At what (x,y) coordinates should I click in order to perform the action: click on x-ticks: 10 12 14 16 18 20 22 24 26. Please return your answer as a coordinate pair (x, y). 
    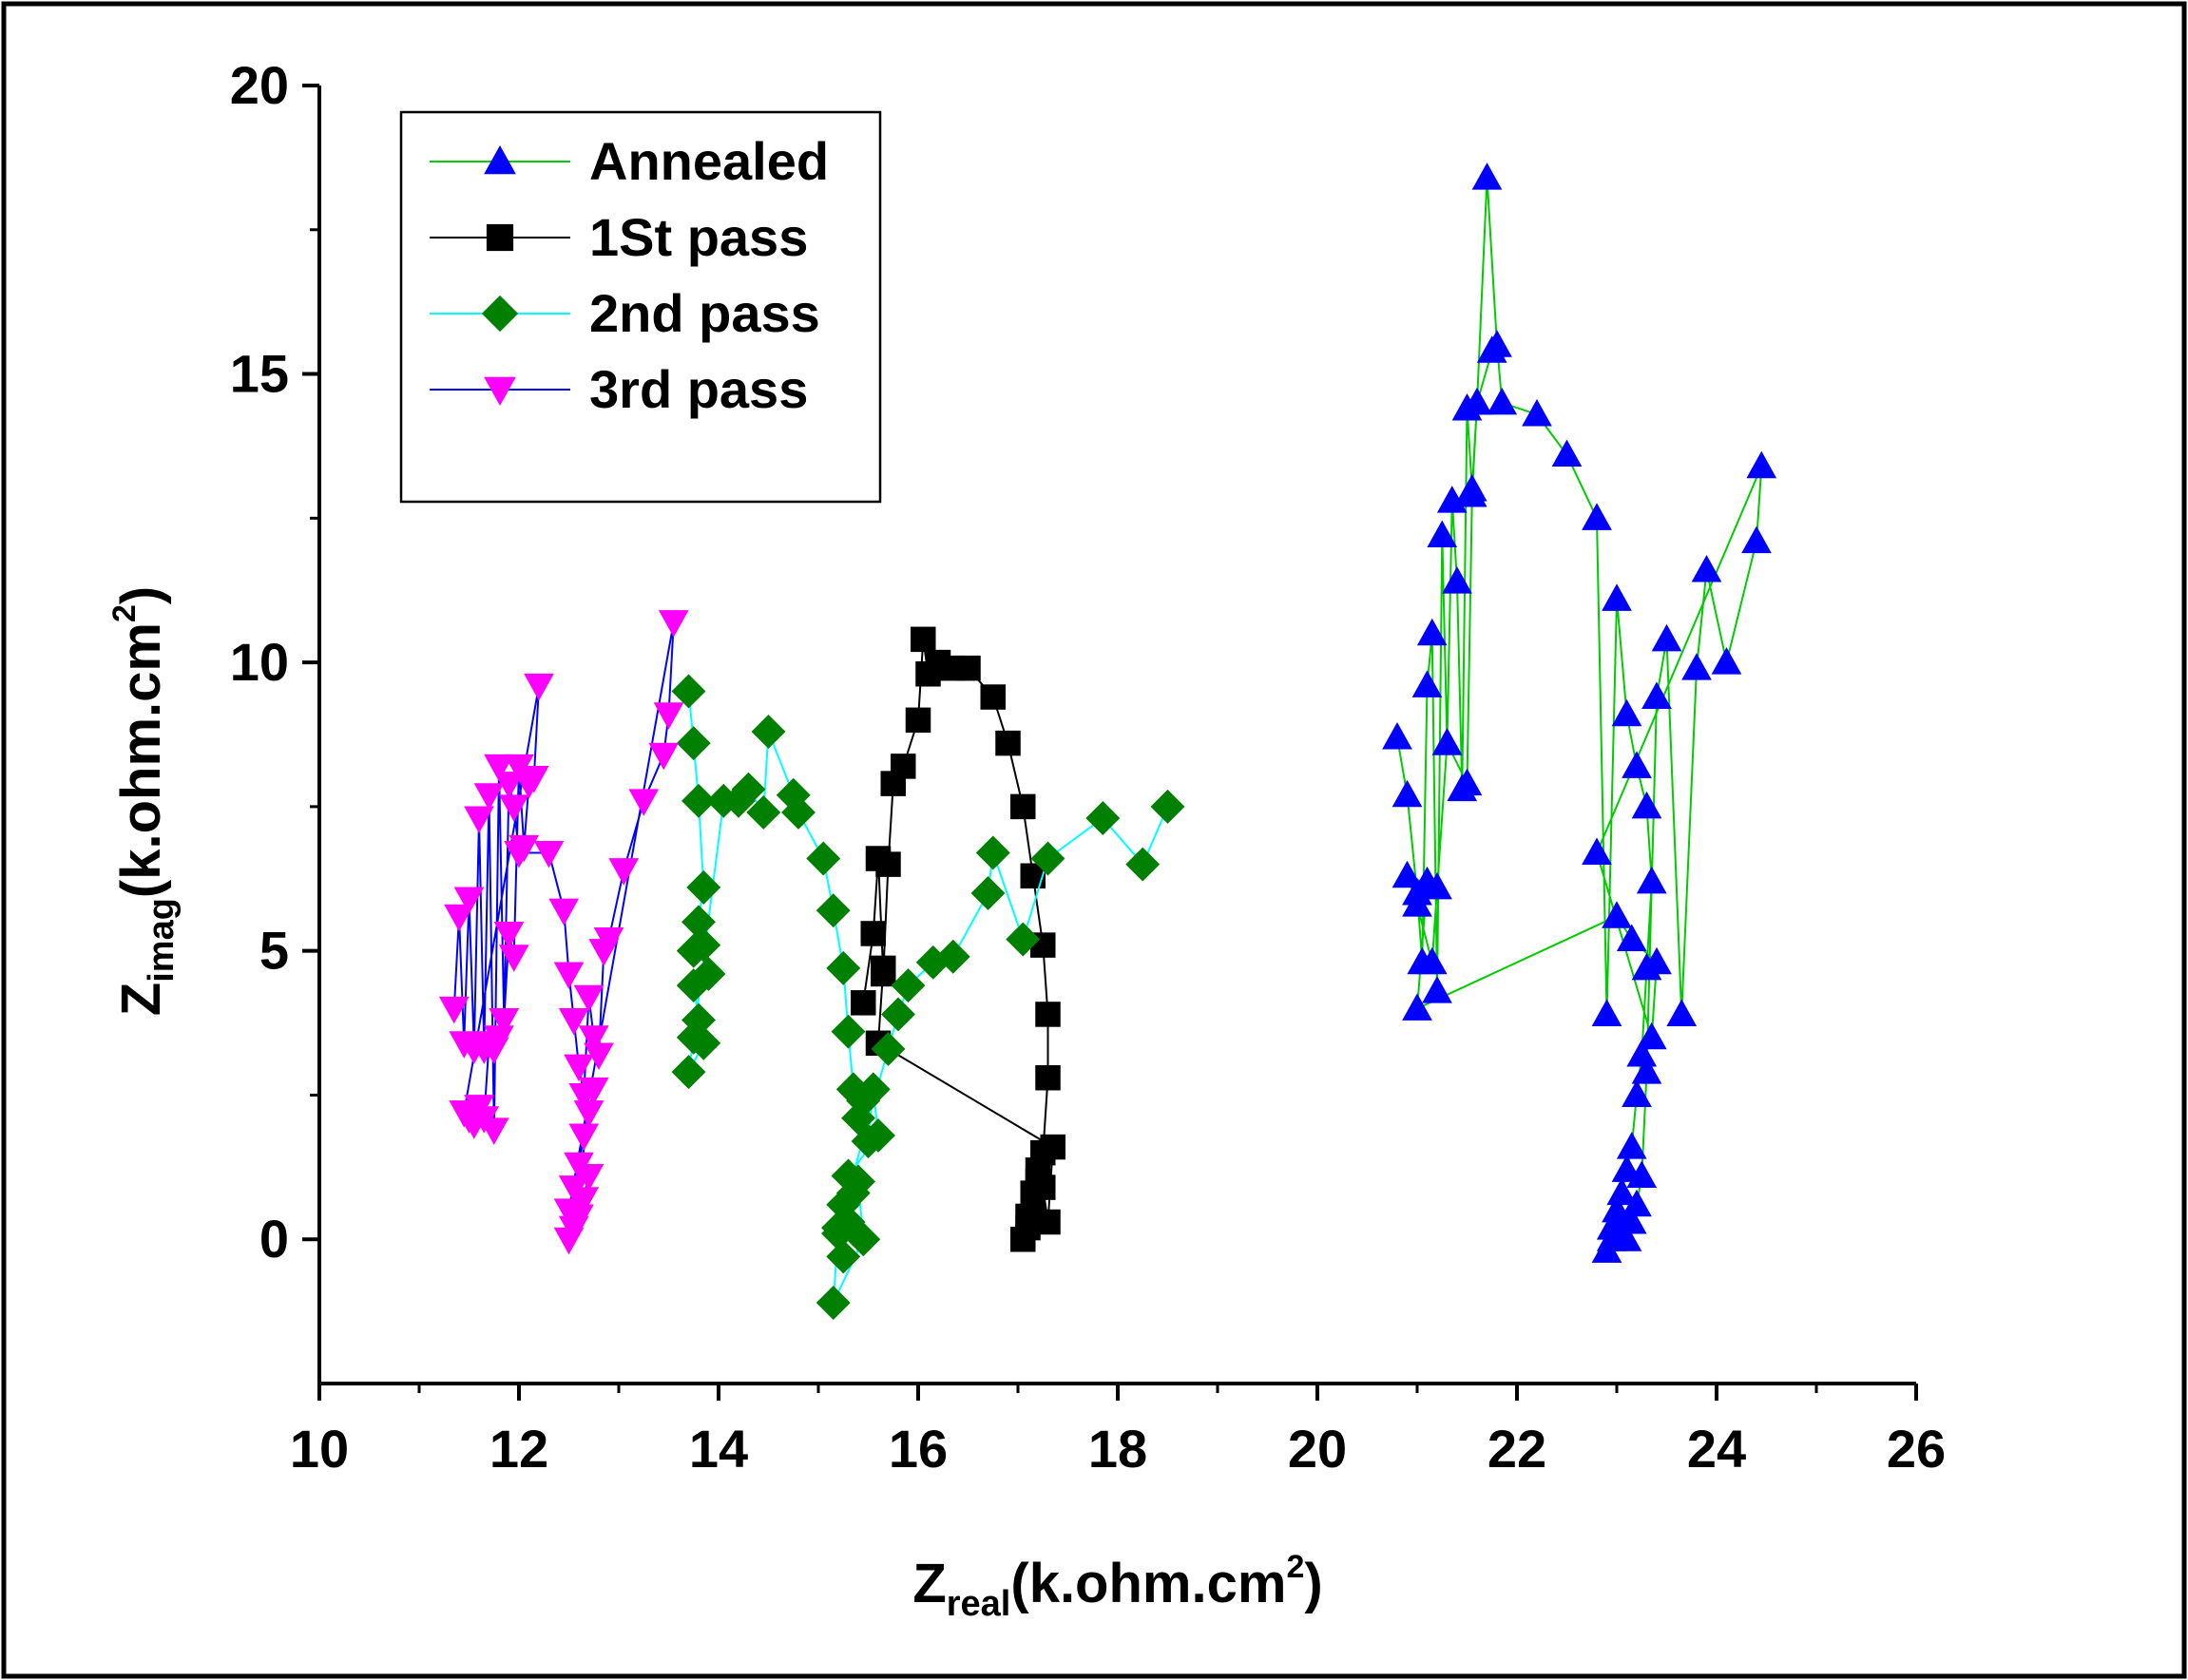
    Looking at the image, I should click on (1118, 1431).